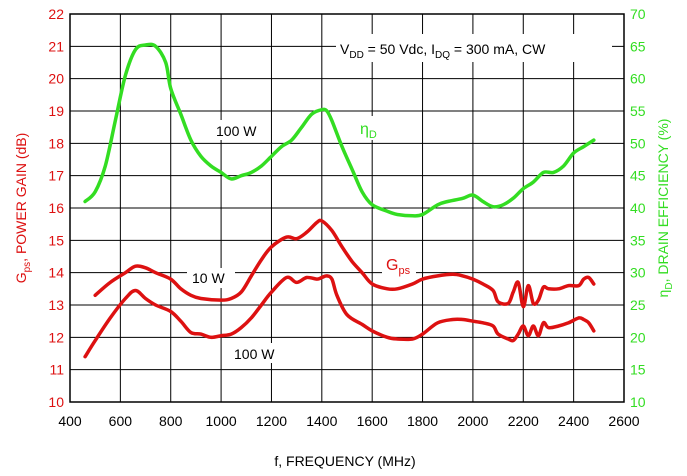 Image resolution: width=687 pixels, height=476 pixels. Describe the element at coordinates (623, 421) in the screenshot. I see `x-tick-label: 2600` at that location.